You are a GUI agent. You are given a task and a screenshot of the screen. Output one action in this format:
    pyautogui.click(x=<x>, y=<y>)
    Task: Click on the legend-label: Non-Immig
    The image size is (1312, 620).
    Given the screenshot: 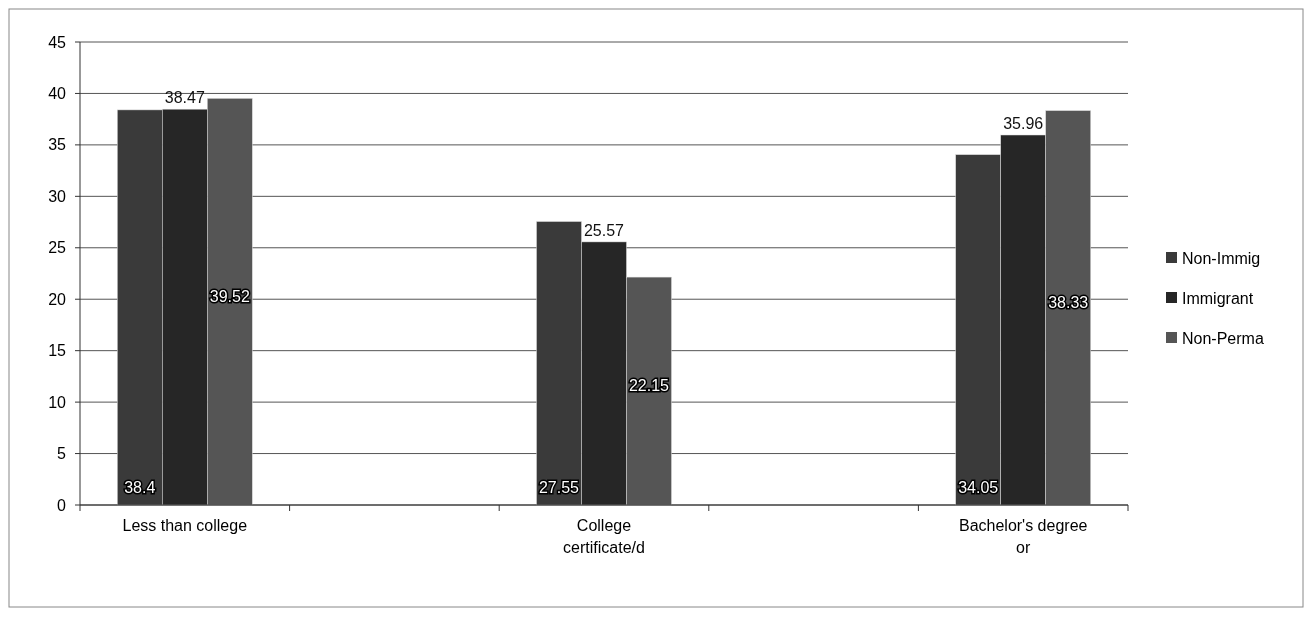 What is the action you would take?
    pyautogui.click(x=1221, y=258)
    